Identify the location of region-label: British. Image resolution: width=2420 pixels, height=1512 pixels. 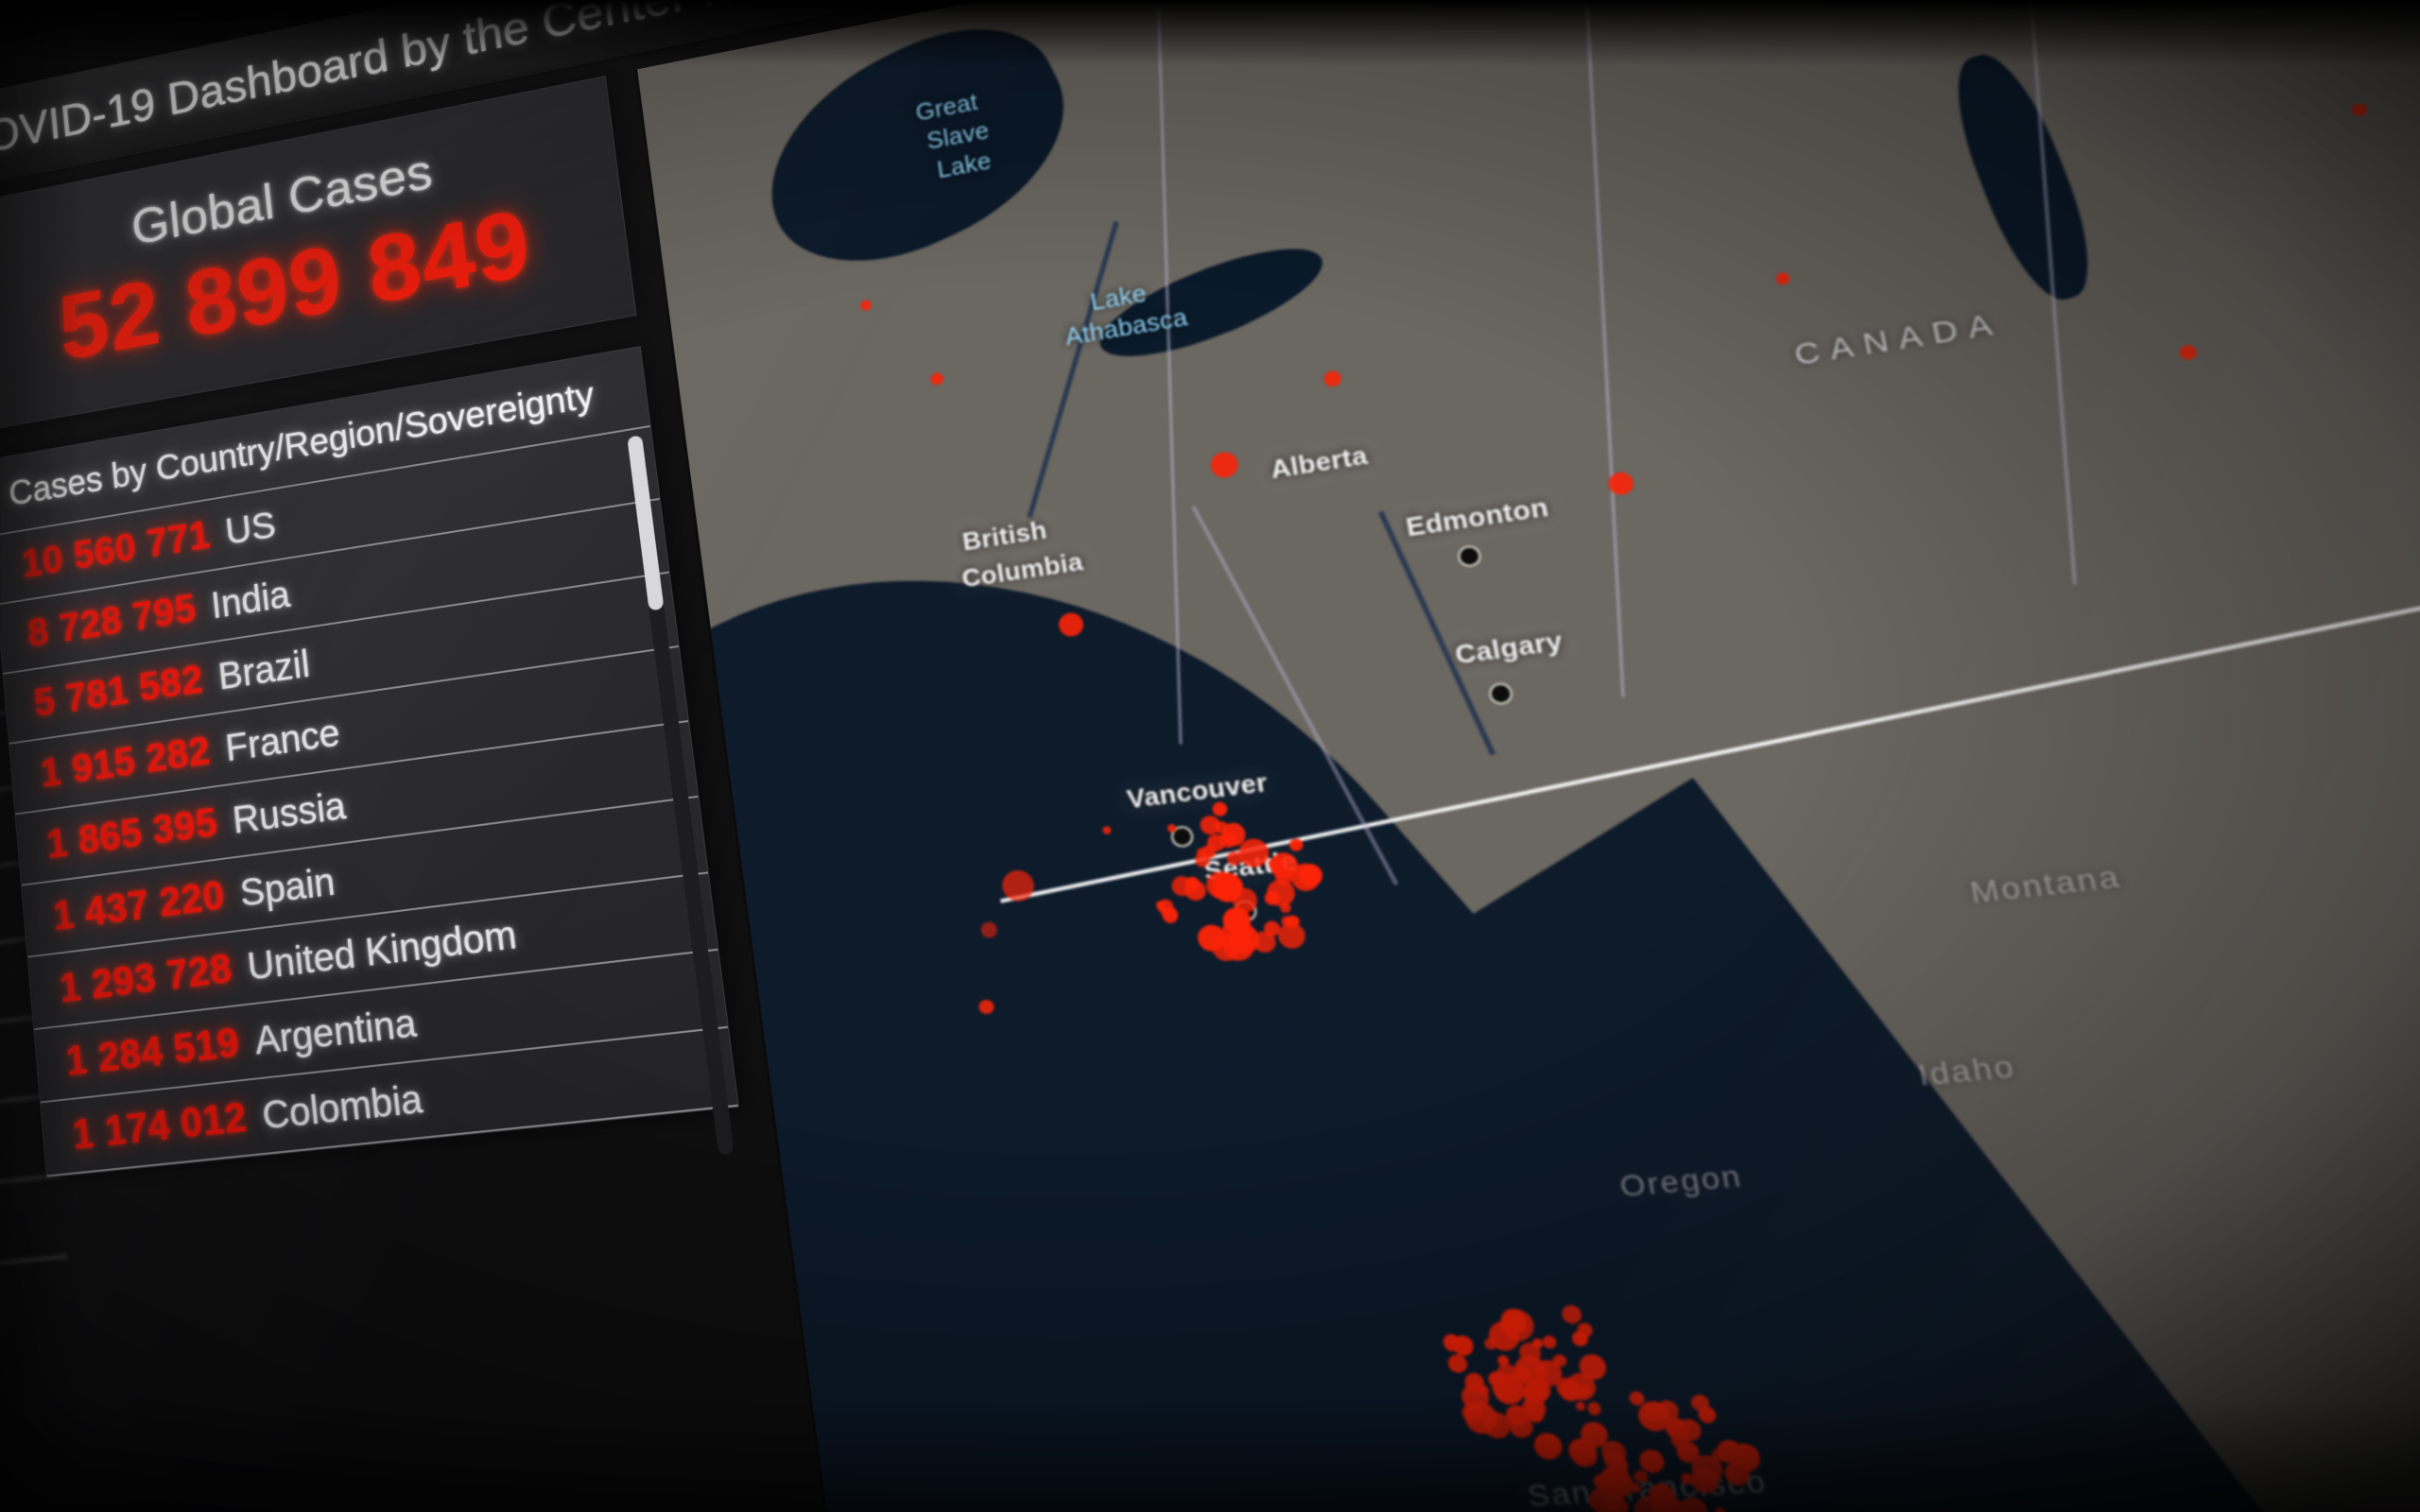
(1005, 535).